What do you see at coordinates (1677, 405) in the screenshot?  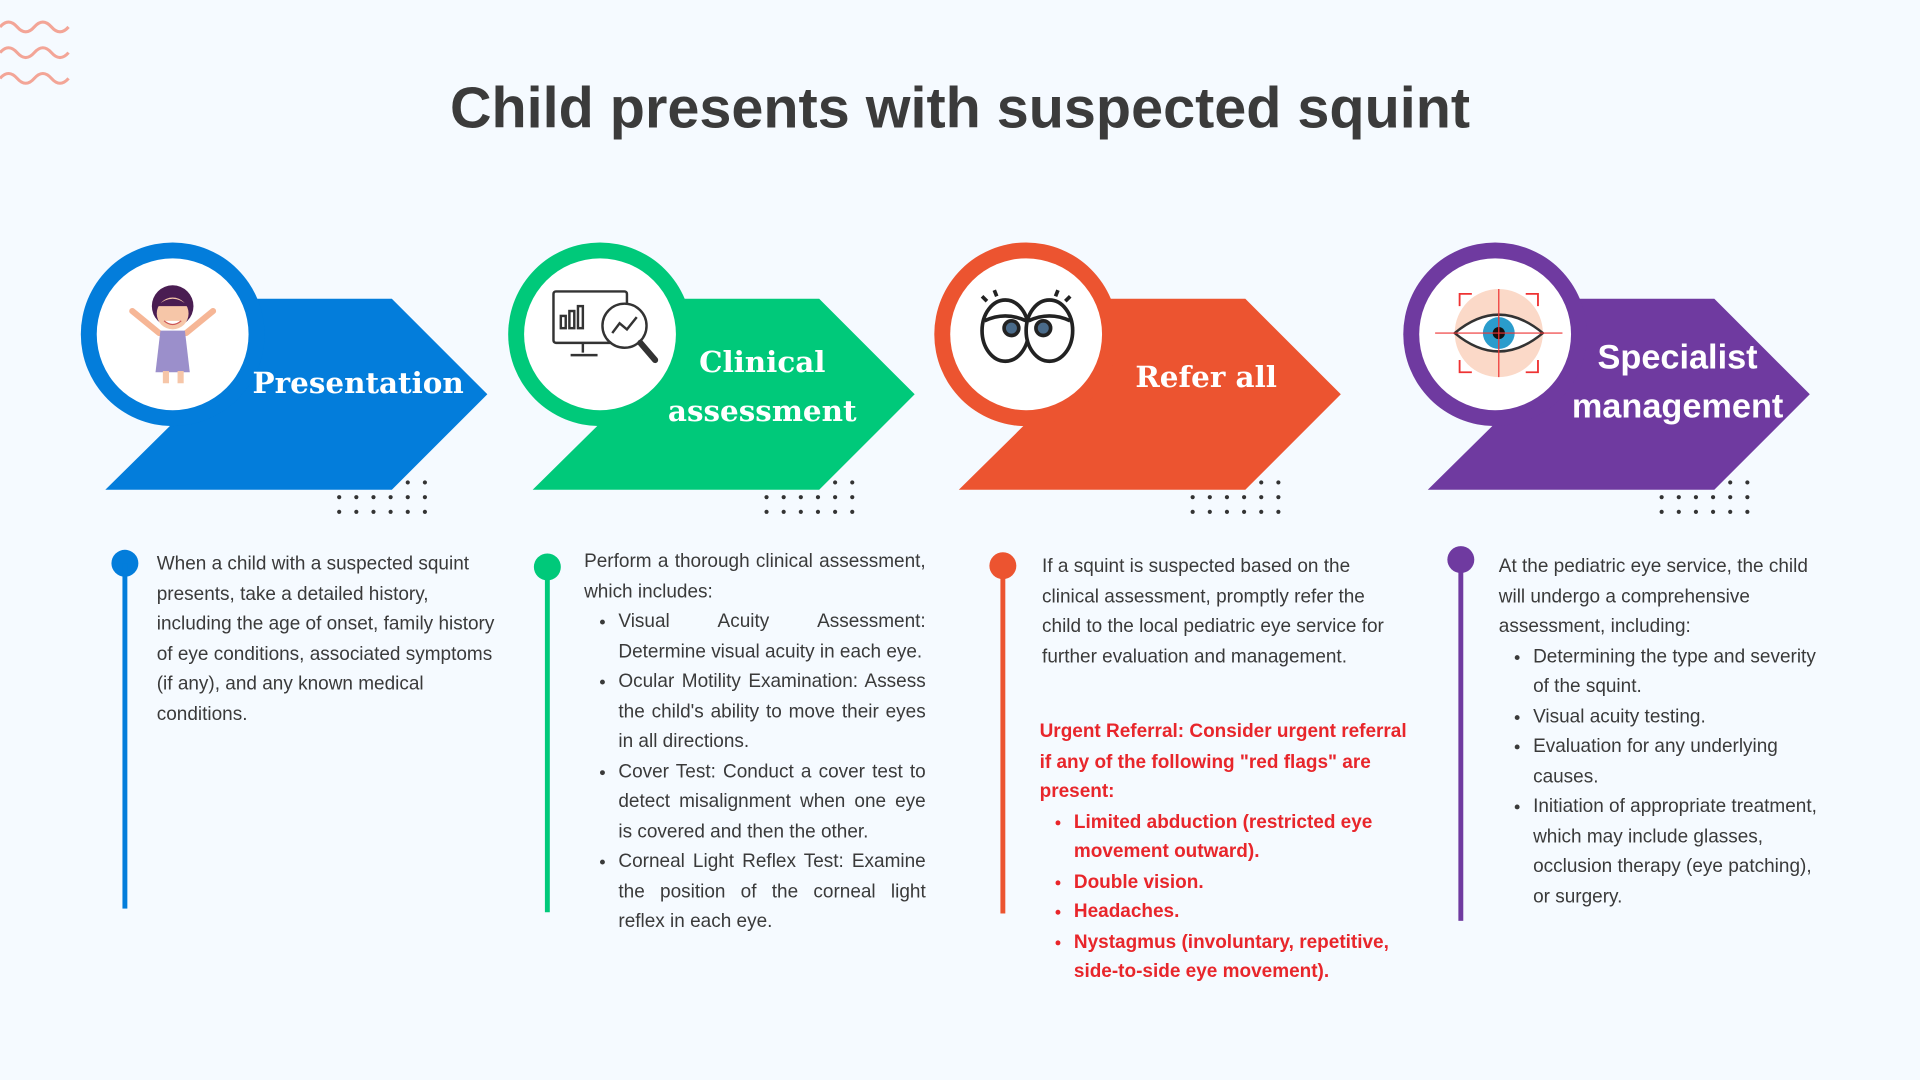 I see `heading-line: management` at bounding box center [1677, 405].